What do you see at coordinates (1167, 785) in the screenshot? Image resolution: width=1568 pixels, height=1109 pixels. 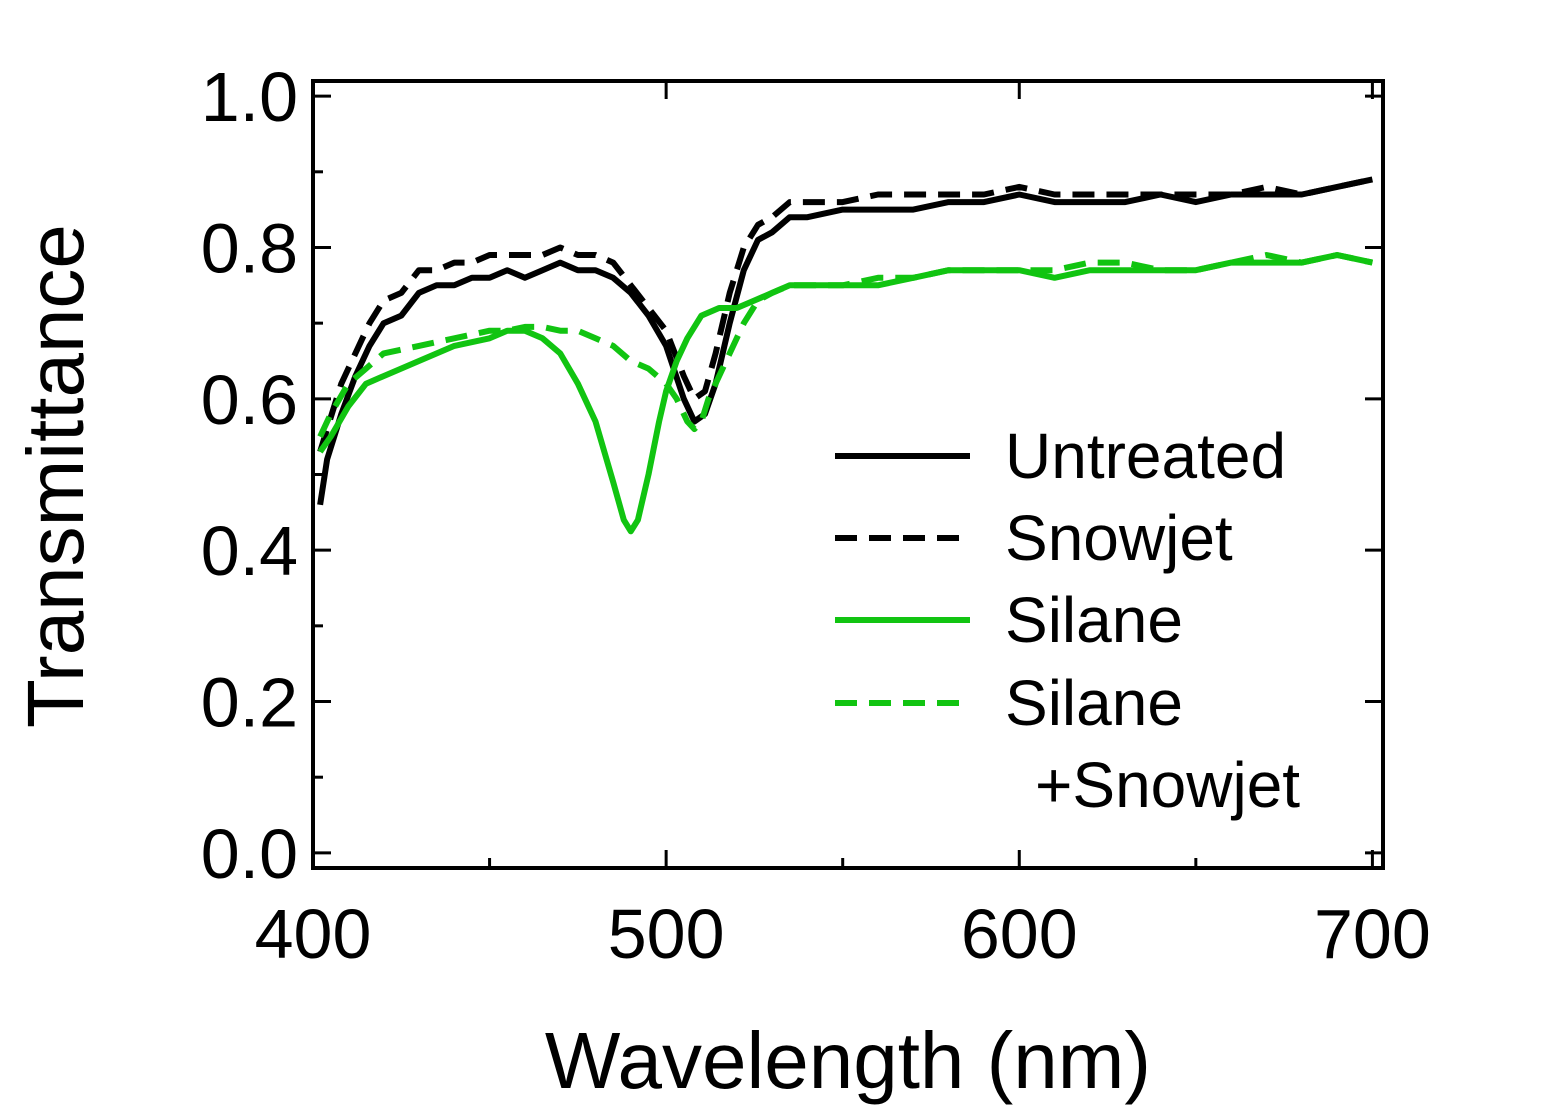 I see `legend-label-silane-snowjet-line2: +Snowjet` at bounding box center [1167, 785].